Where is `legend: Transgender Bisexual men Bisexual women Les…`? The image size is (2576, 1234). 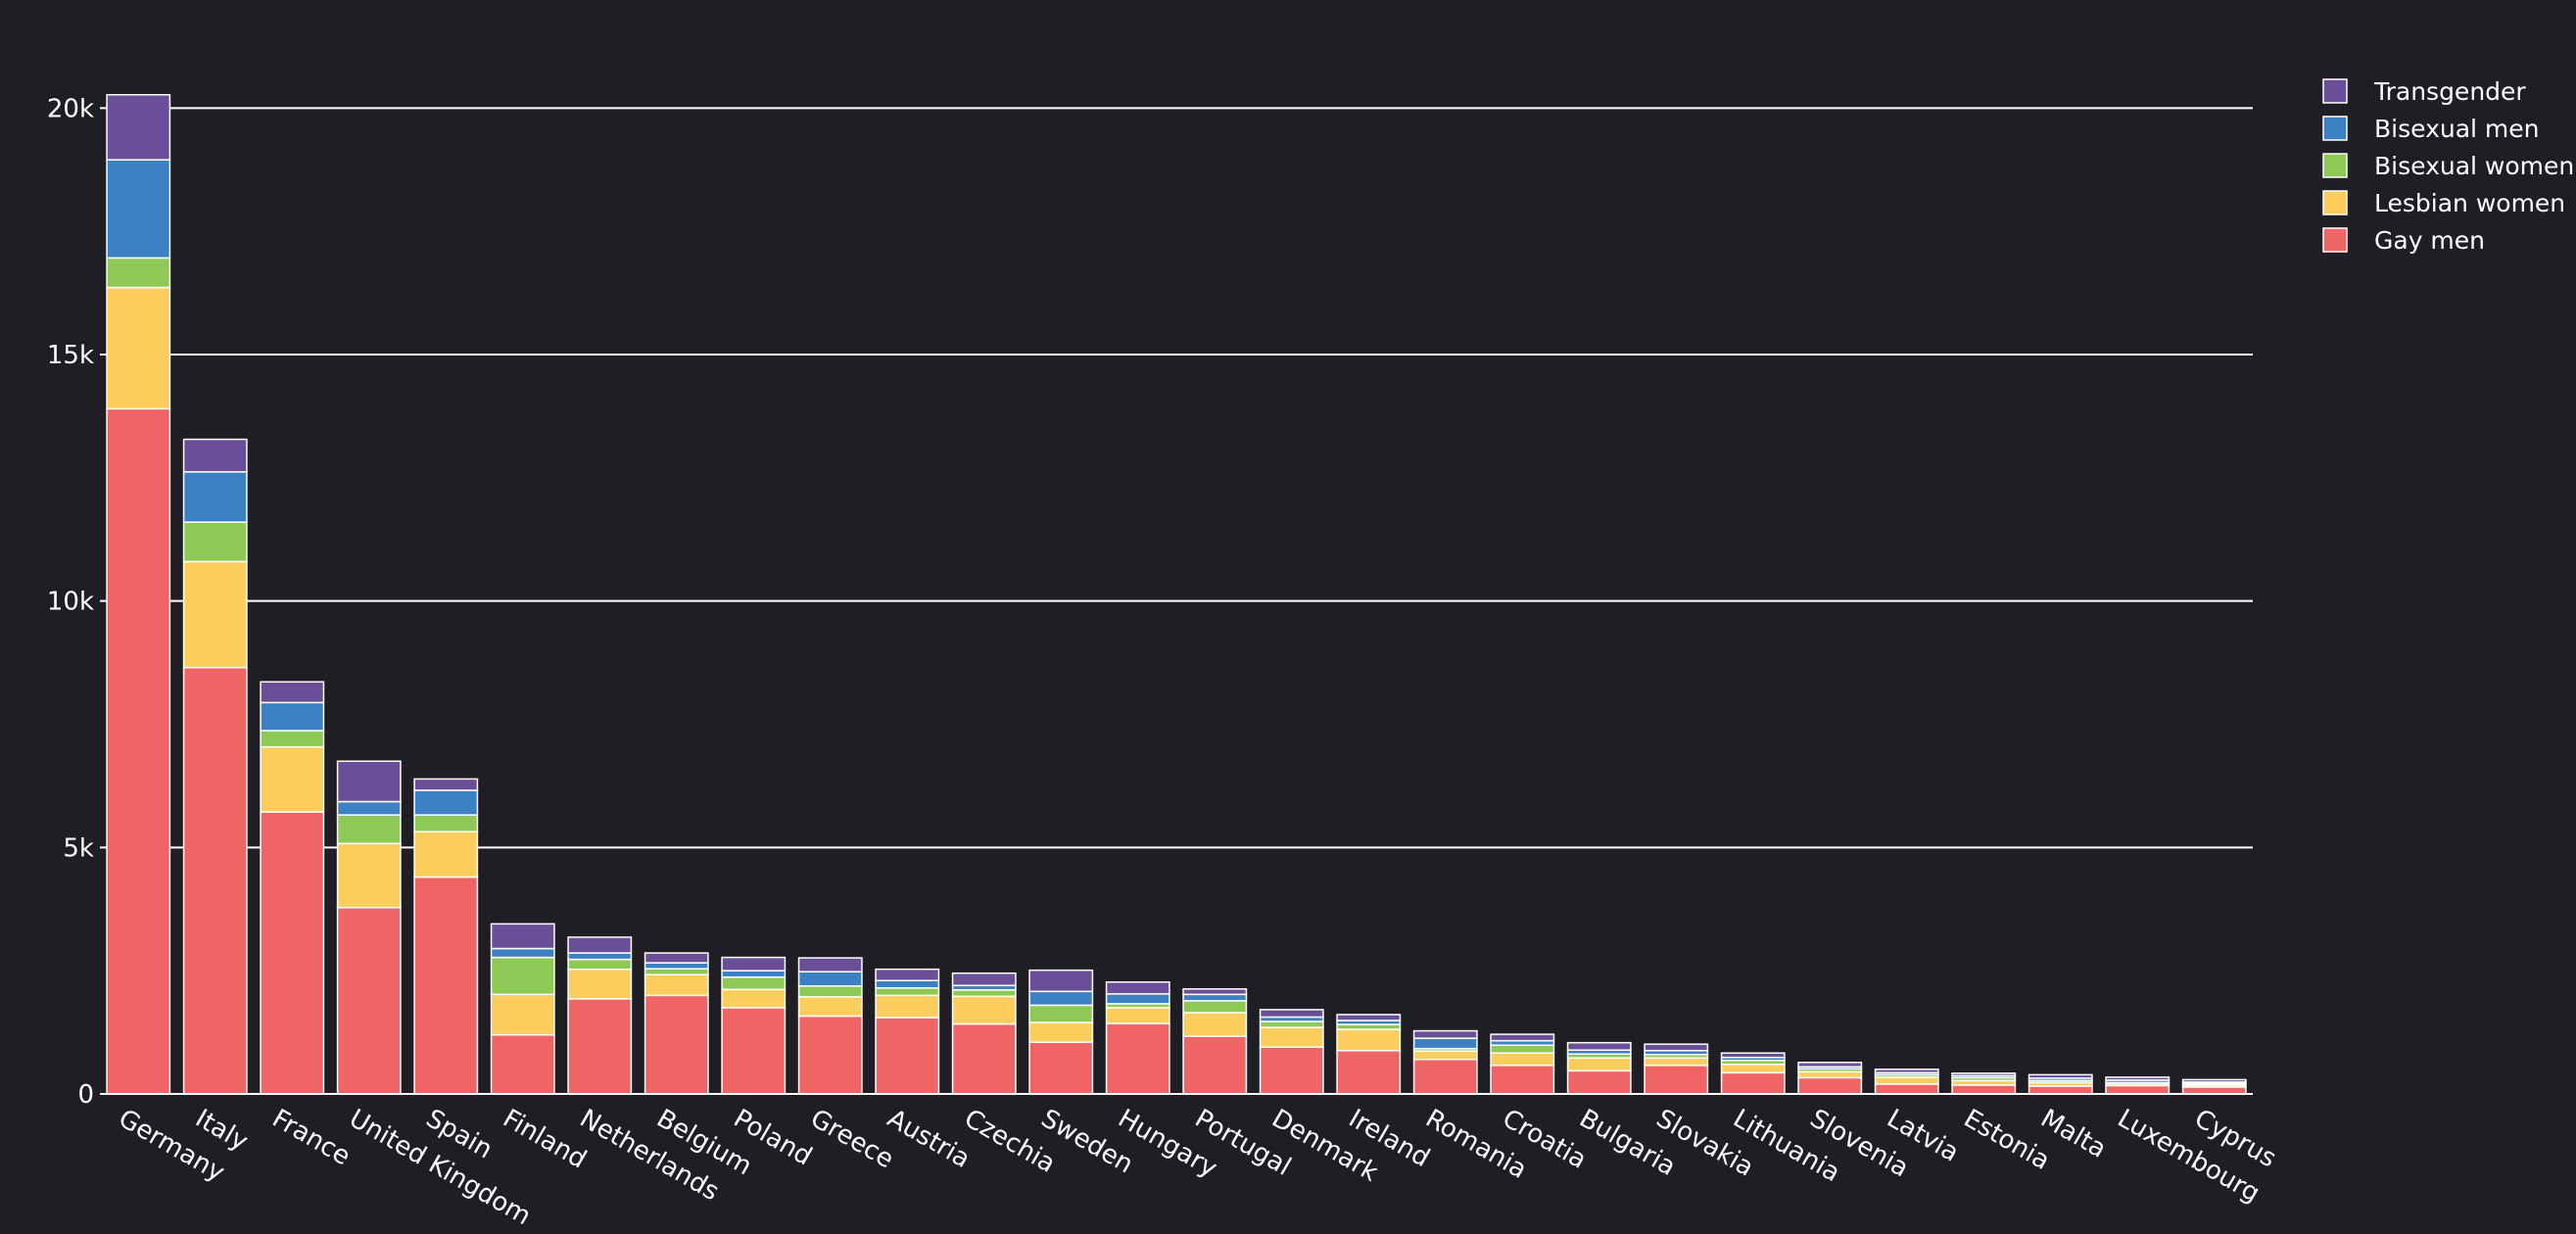
legend: Transgender Bisexual men Bisexual women Les… is located at coordinates (2448, 166).